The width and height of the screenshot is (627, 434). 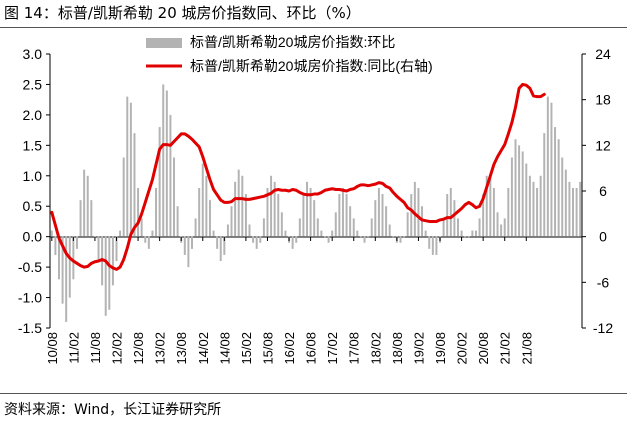 What do you see at coordinates (603, 328) in the screenshot?
I see `right-tick-label: -12` at bounding box center [603, 328].